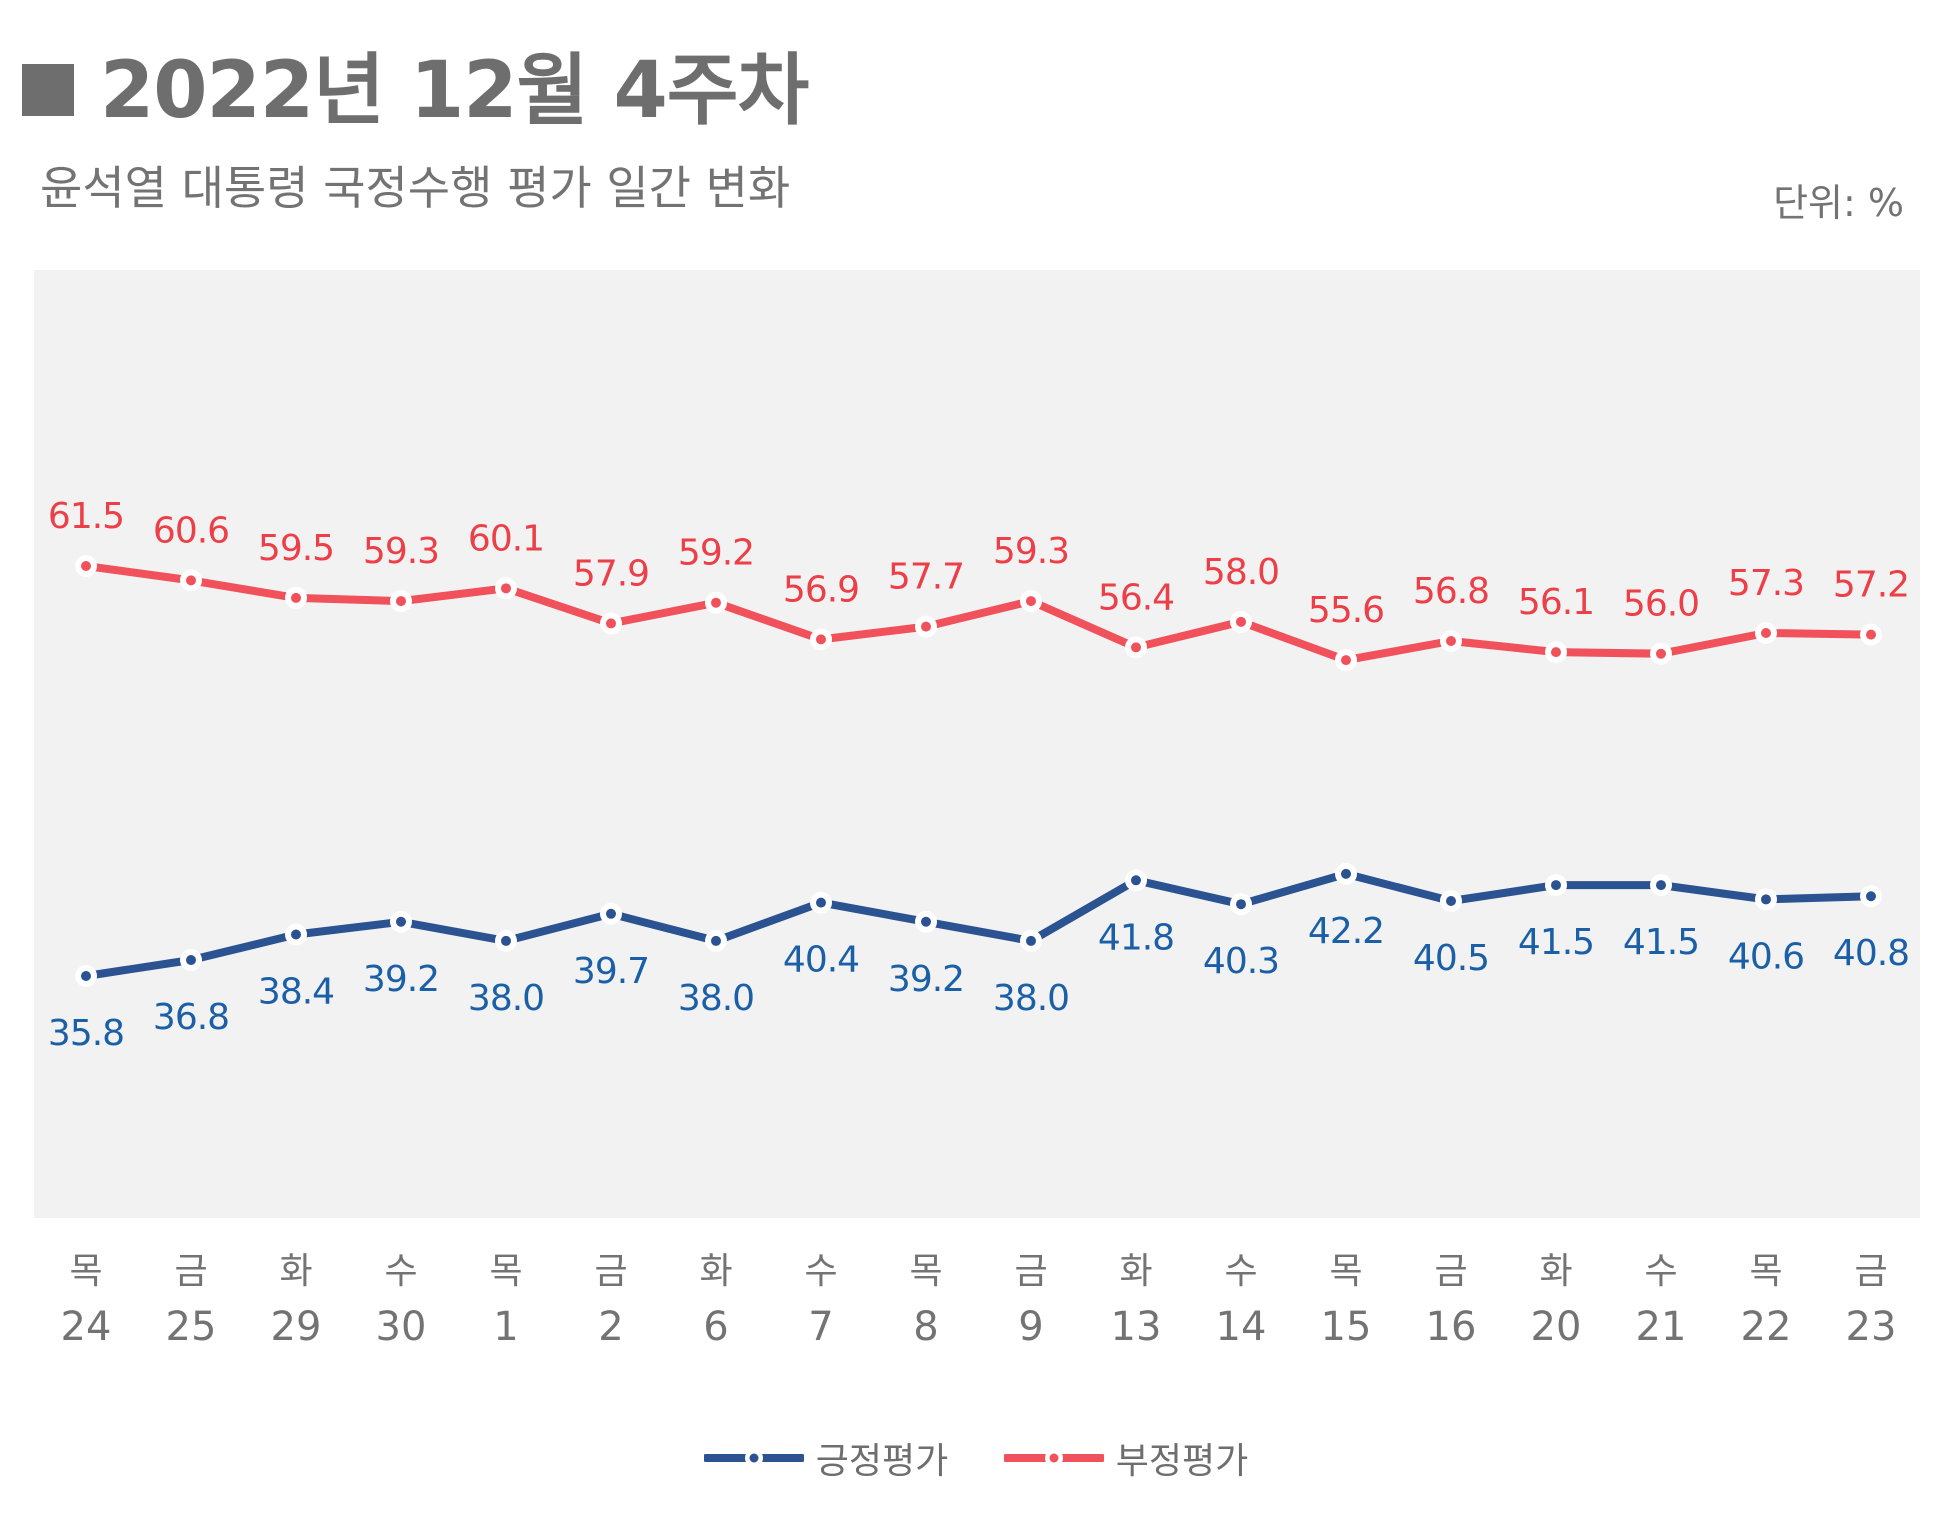  What do you see at coordinates (1053, 1458) in the screenshot?
I see `legend-swatch-negative-icon` at bounding box center [1053, 1458].